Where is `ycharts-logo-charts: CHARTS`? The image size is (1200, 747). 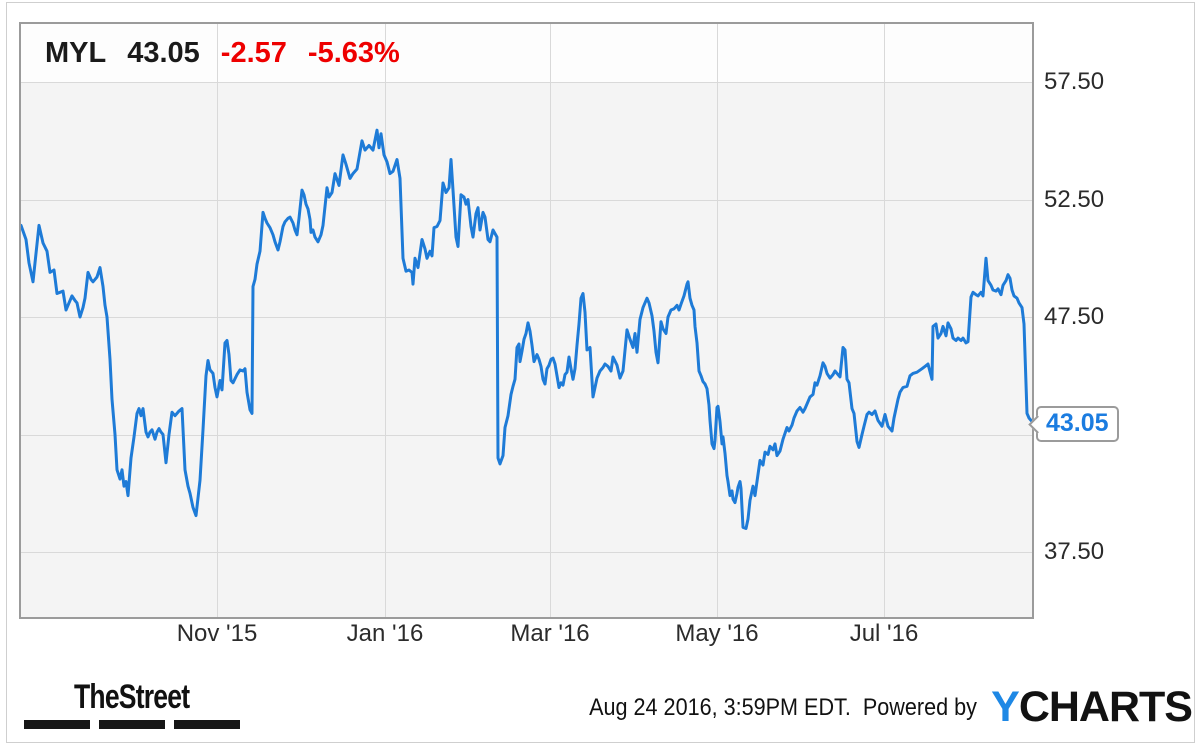 ycharts-logo-charts: CHARTS is located at coordinates (1105, 707).